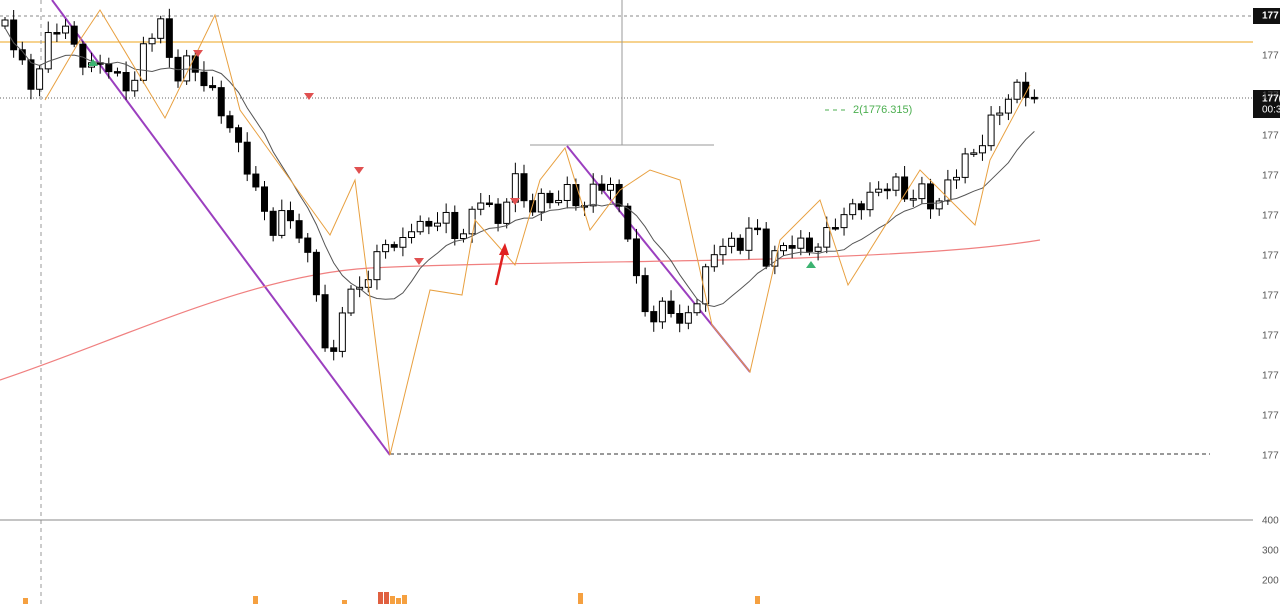  I want to click on buy-marker, so click(93, 62).